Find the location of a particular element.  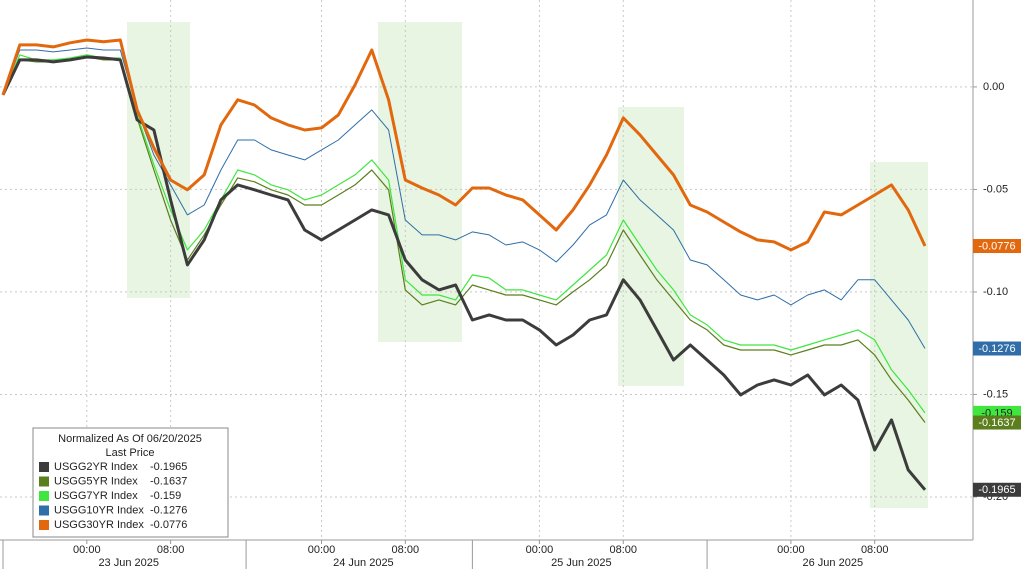

last-price-label: -0.1276 is located at coordinates (996, 349).